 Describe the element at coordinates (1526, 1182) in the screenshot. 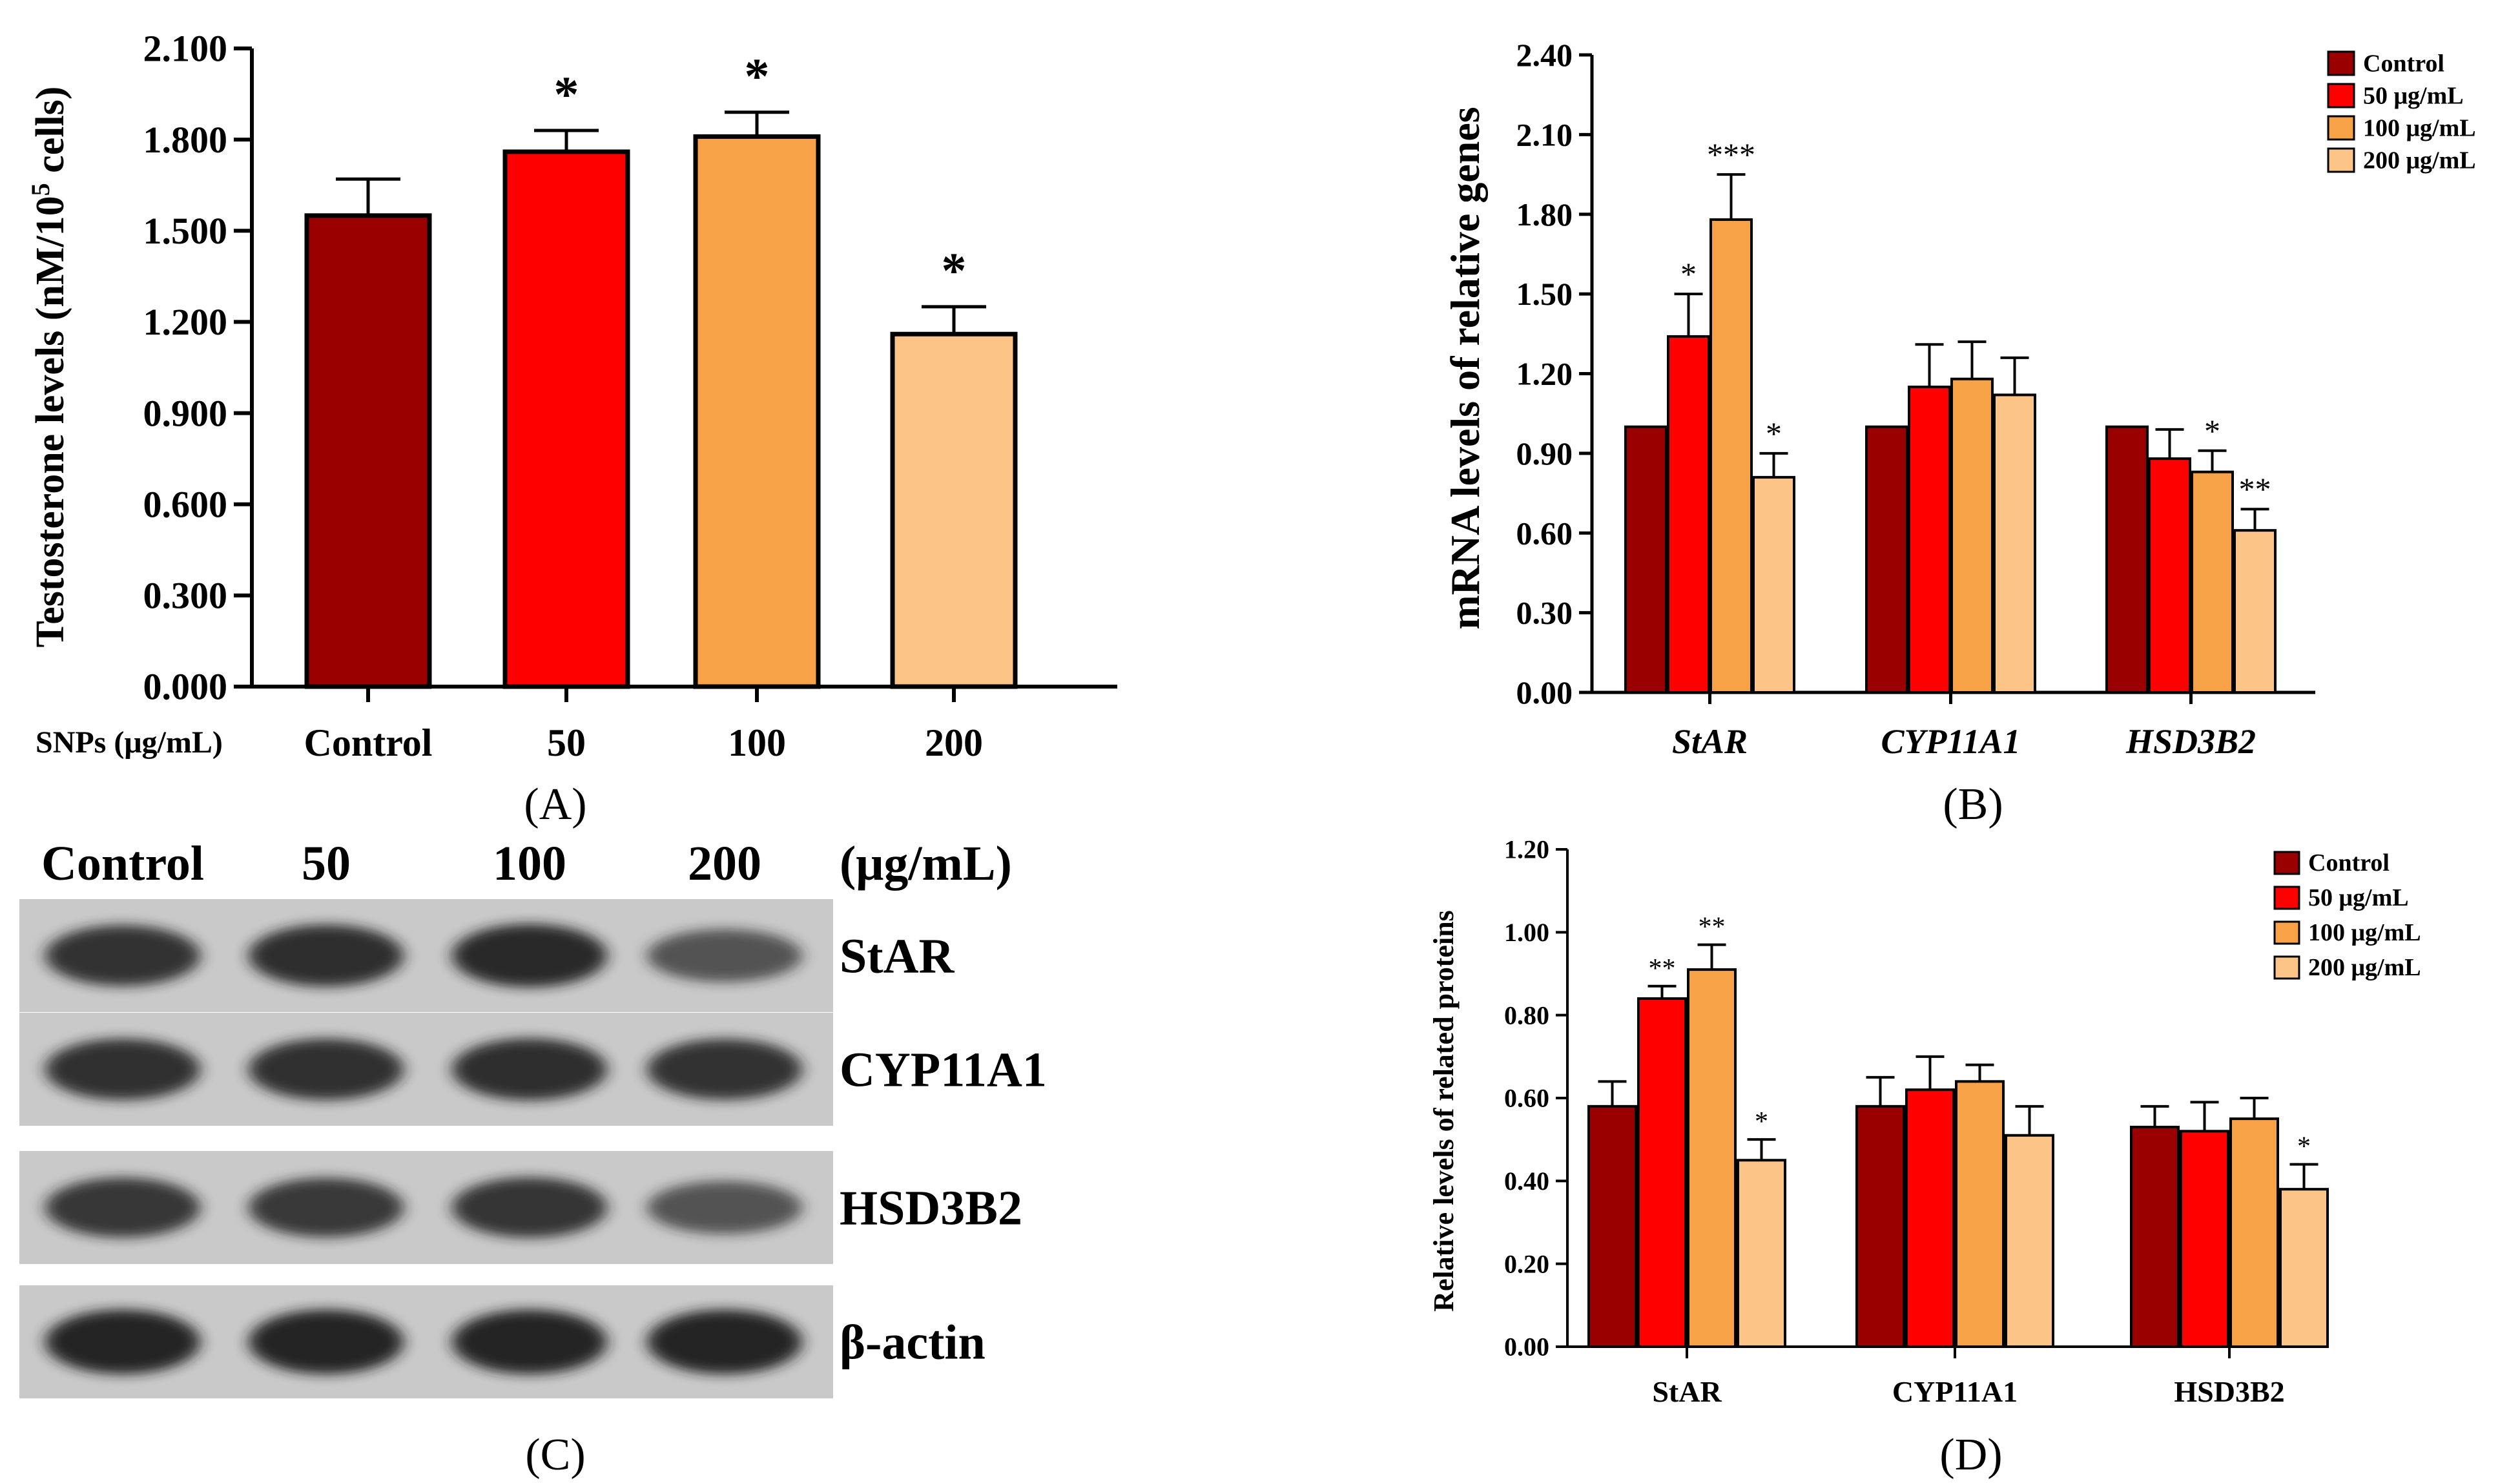

I see `panel-d-y-tick-label: 0.40` at that location.